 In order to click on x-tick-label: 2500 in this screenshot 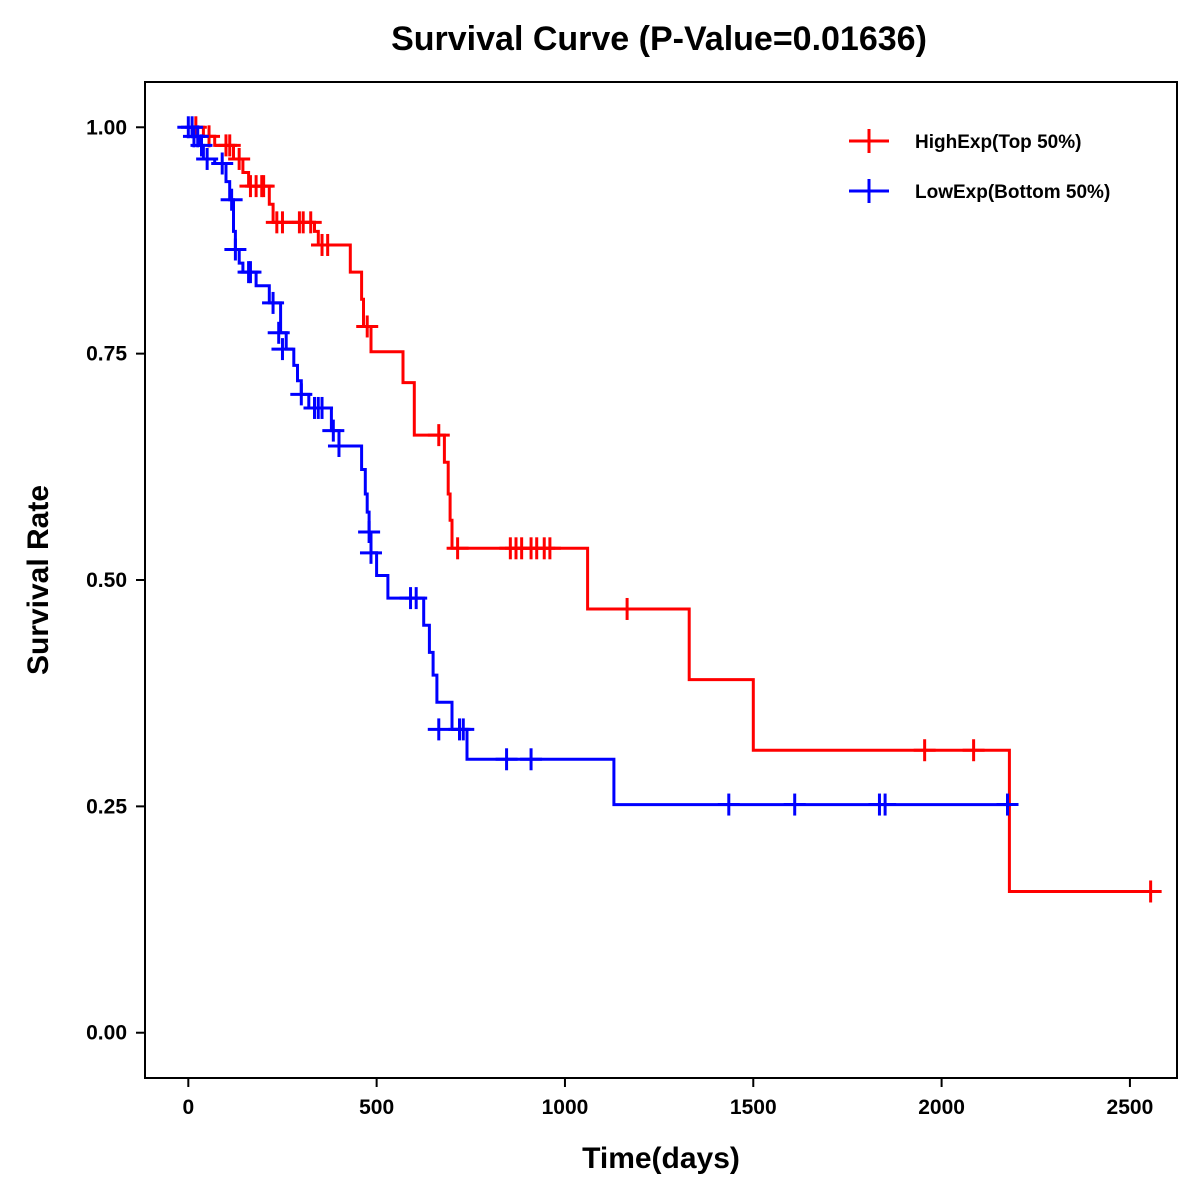, I will do `click(1130, 1107)`.